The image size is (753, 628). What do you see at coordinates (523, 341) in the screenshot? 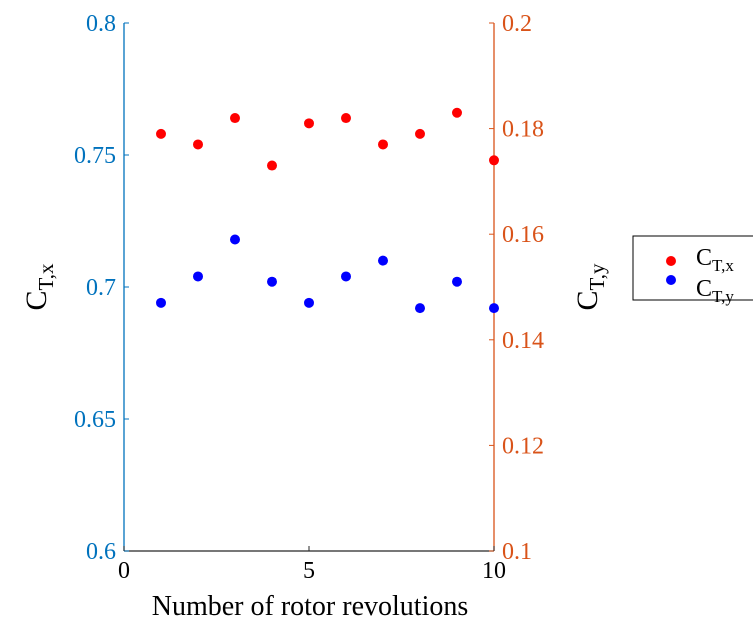
I see `y-right-tick-label: 0.14` at bounding box center [523, 341].